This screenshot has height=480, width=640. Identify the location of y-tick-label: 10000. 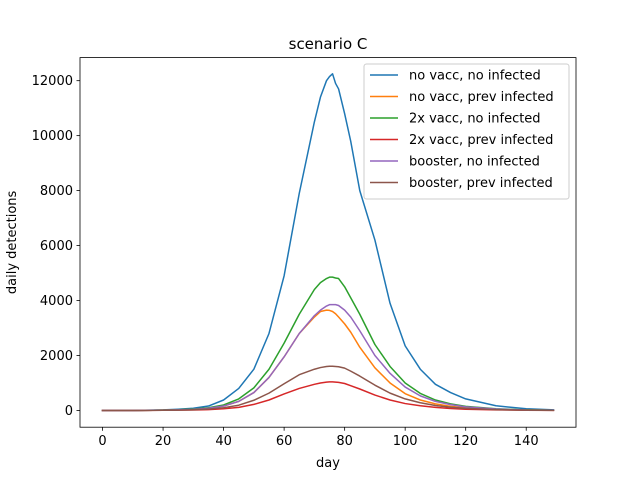
(52, 136).